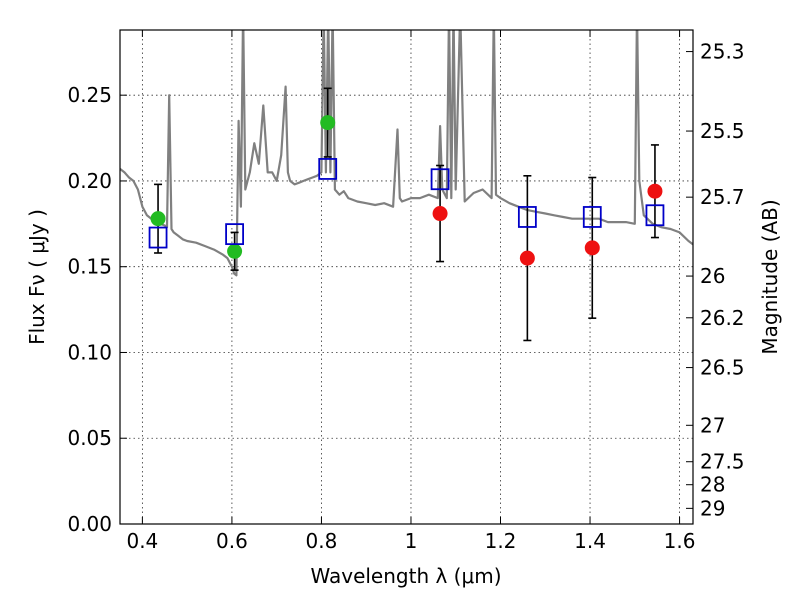 Image resolution: width=800 pixels, height=600 pixels. Describe the element at coordinates (722, 368) in the screenshot. I see `right-tick-label: 26.5` at that location.